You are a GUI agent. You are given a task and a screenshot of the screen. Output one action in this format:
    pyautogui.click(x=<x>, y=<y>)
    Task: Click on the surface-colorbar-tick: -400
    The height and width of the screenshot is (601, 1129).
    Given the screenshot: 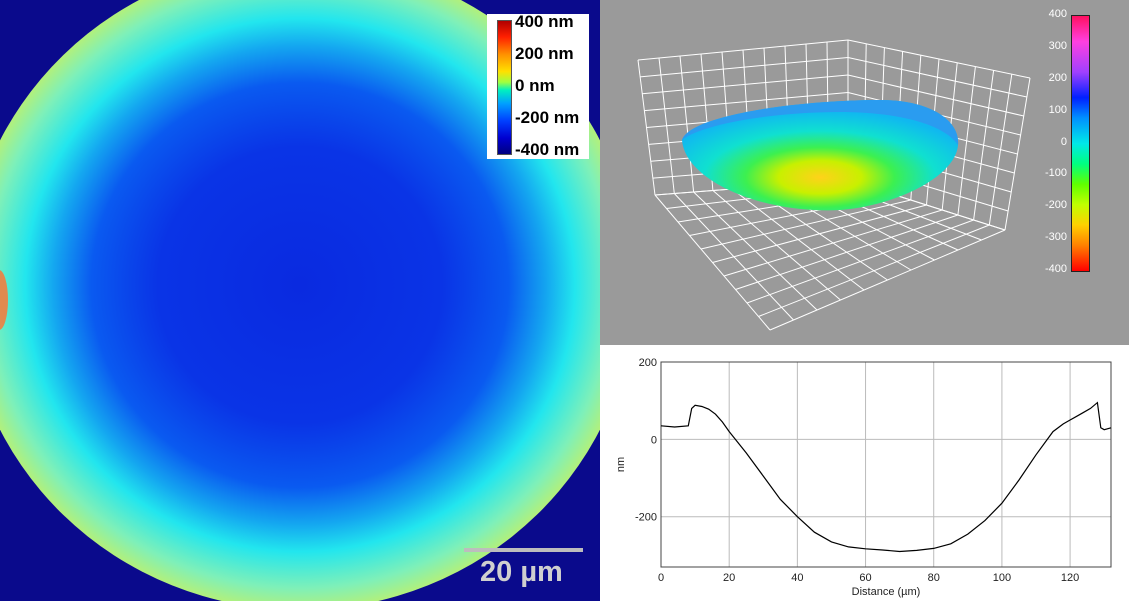 What is the action you would take?
    pyautogui.click(x=1055, y=269)
    